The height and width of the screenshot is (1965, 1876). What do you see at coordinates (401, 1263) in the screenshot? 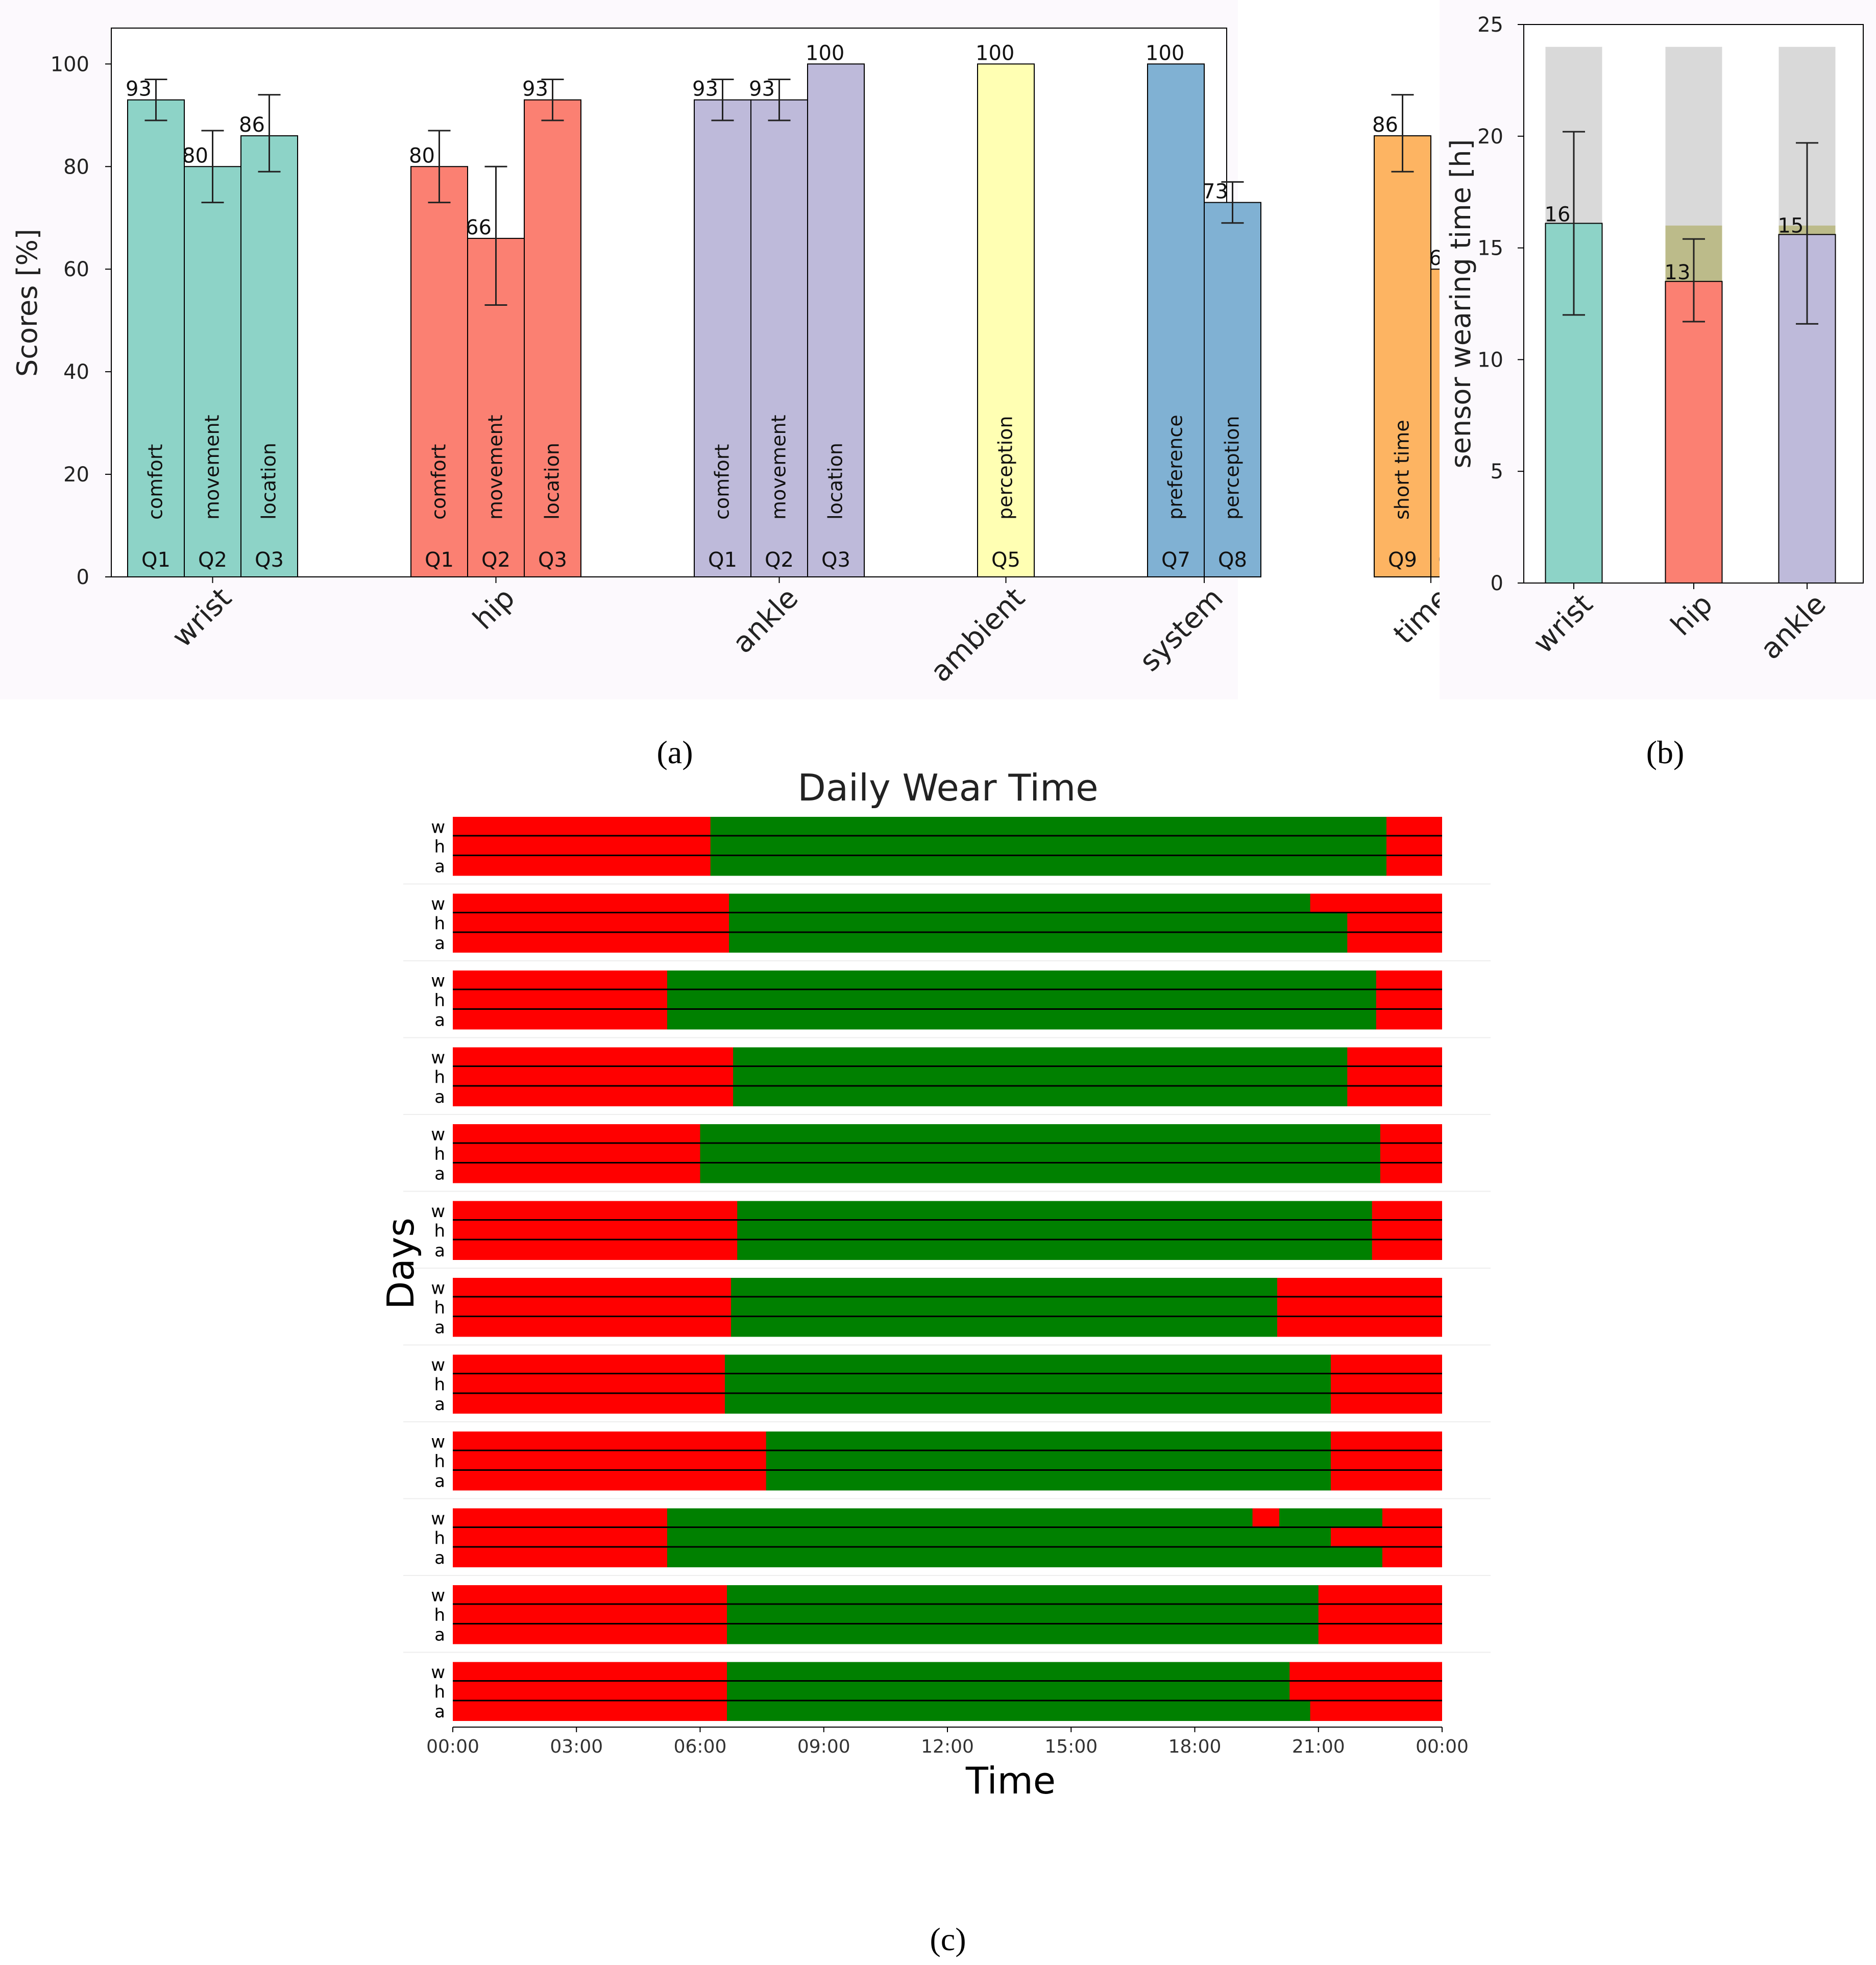
I see `panel-c-ylabel: Days` at bounding box center [401, 1263].